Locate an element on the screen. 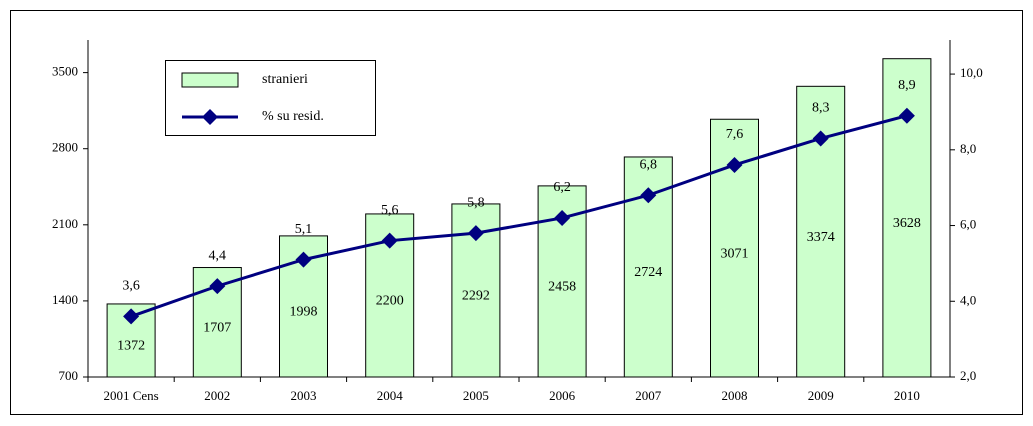 The width and height of the screenshot is (1033, 426). bar-value-label: 1372 is located at coordinates (131, 346).